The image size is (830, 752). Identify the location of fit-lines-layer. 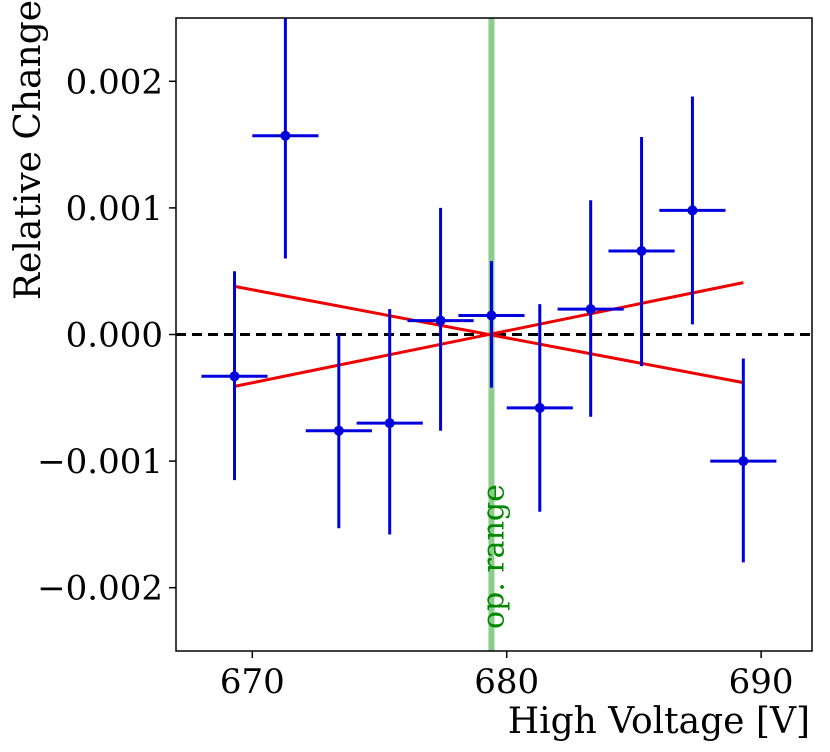
(489, 334).